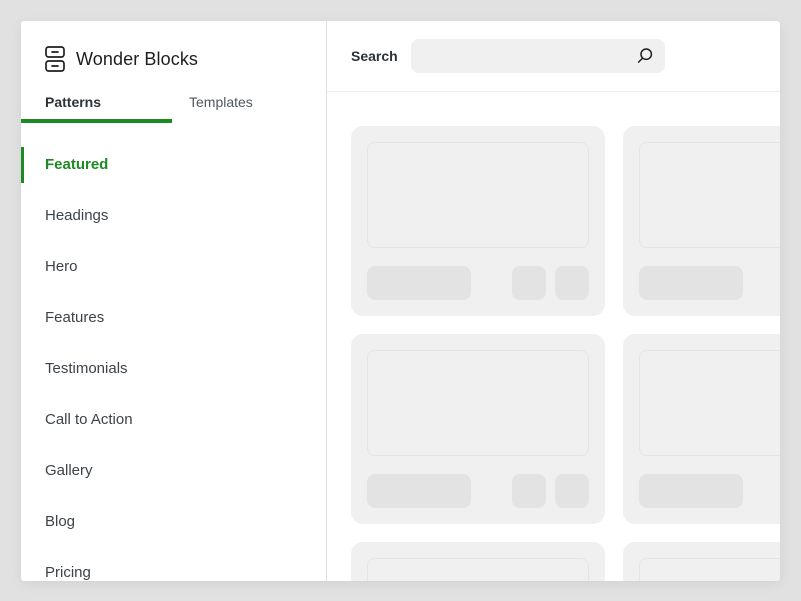 This screenshot has width=801, height=601. I want to click on sidebar-item-call-to-action: Call to Action, so click(89, 419).